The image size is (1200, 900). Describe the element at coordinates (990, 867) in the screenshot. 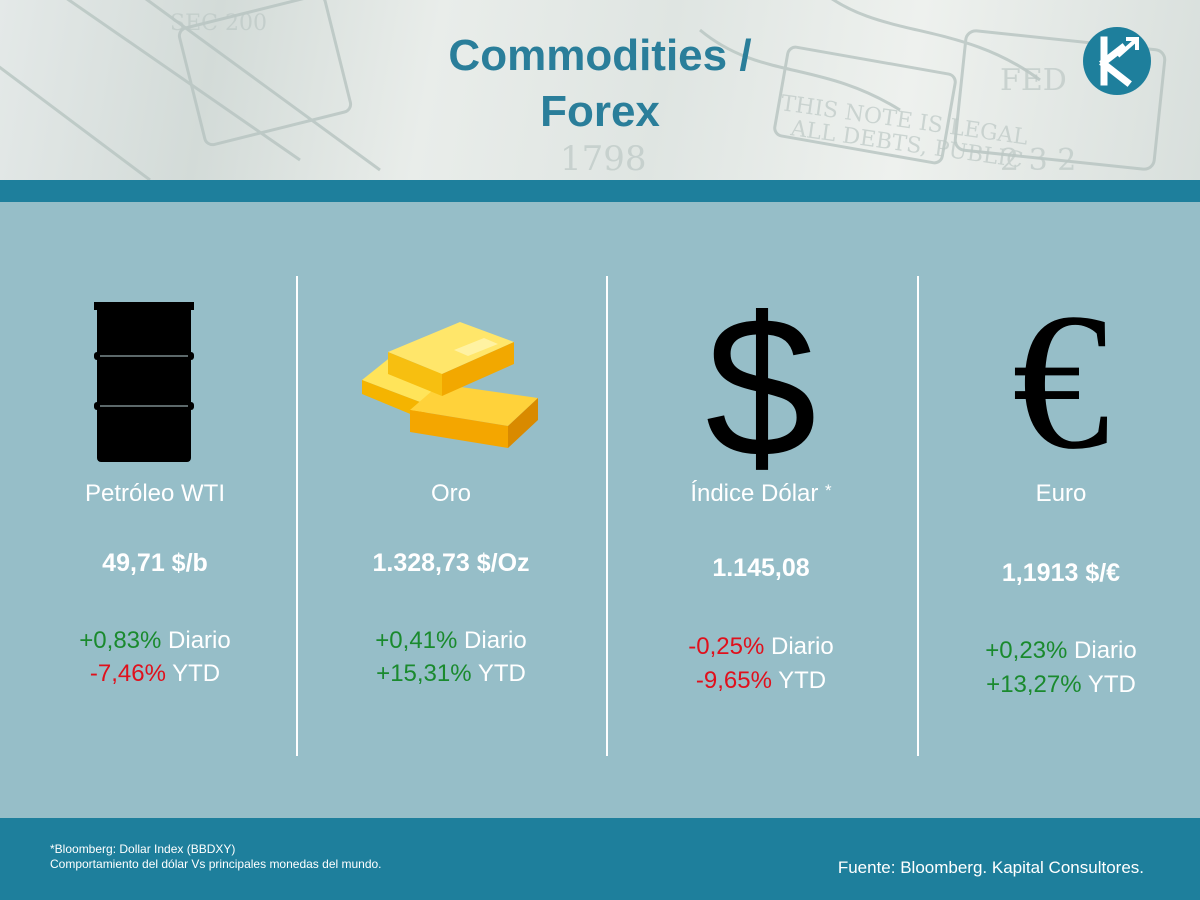

I see `source-credit: Fuente: Bloomberg. Kapital Consultores.` at that location.